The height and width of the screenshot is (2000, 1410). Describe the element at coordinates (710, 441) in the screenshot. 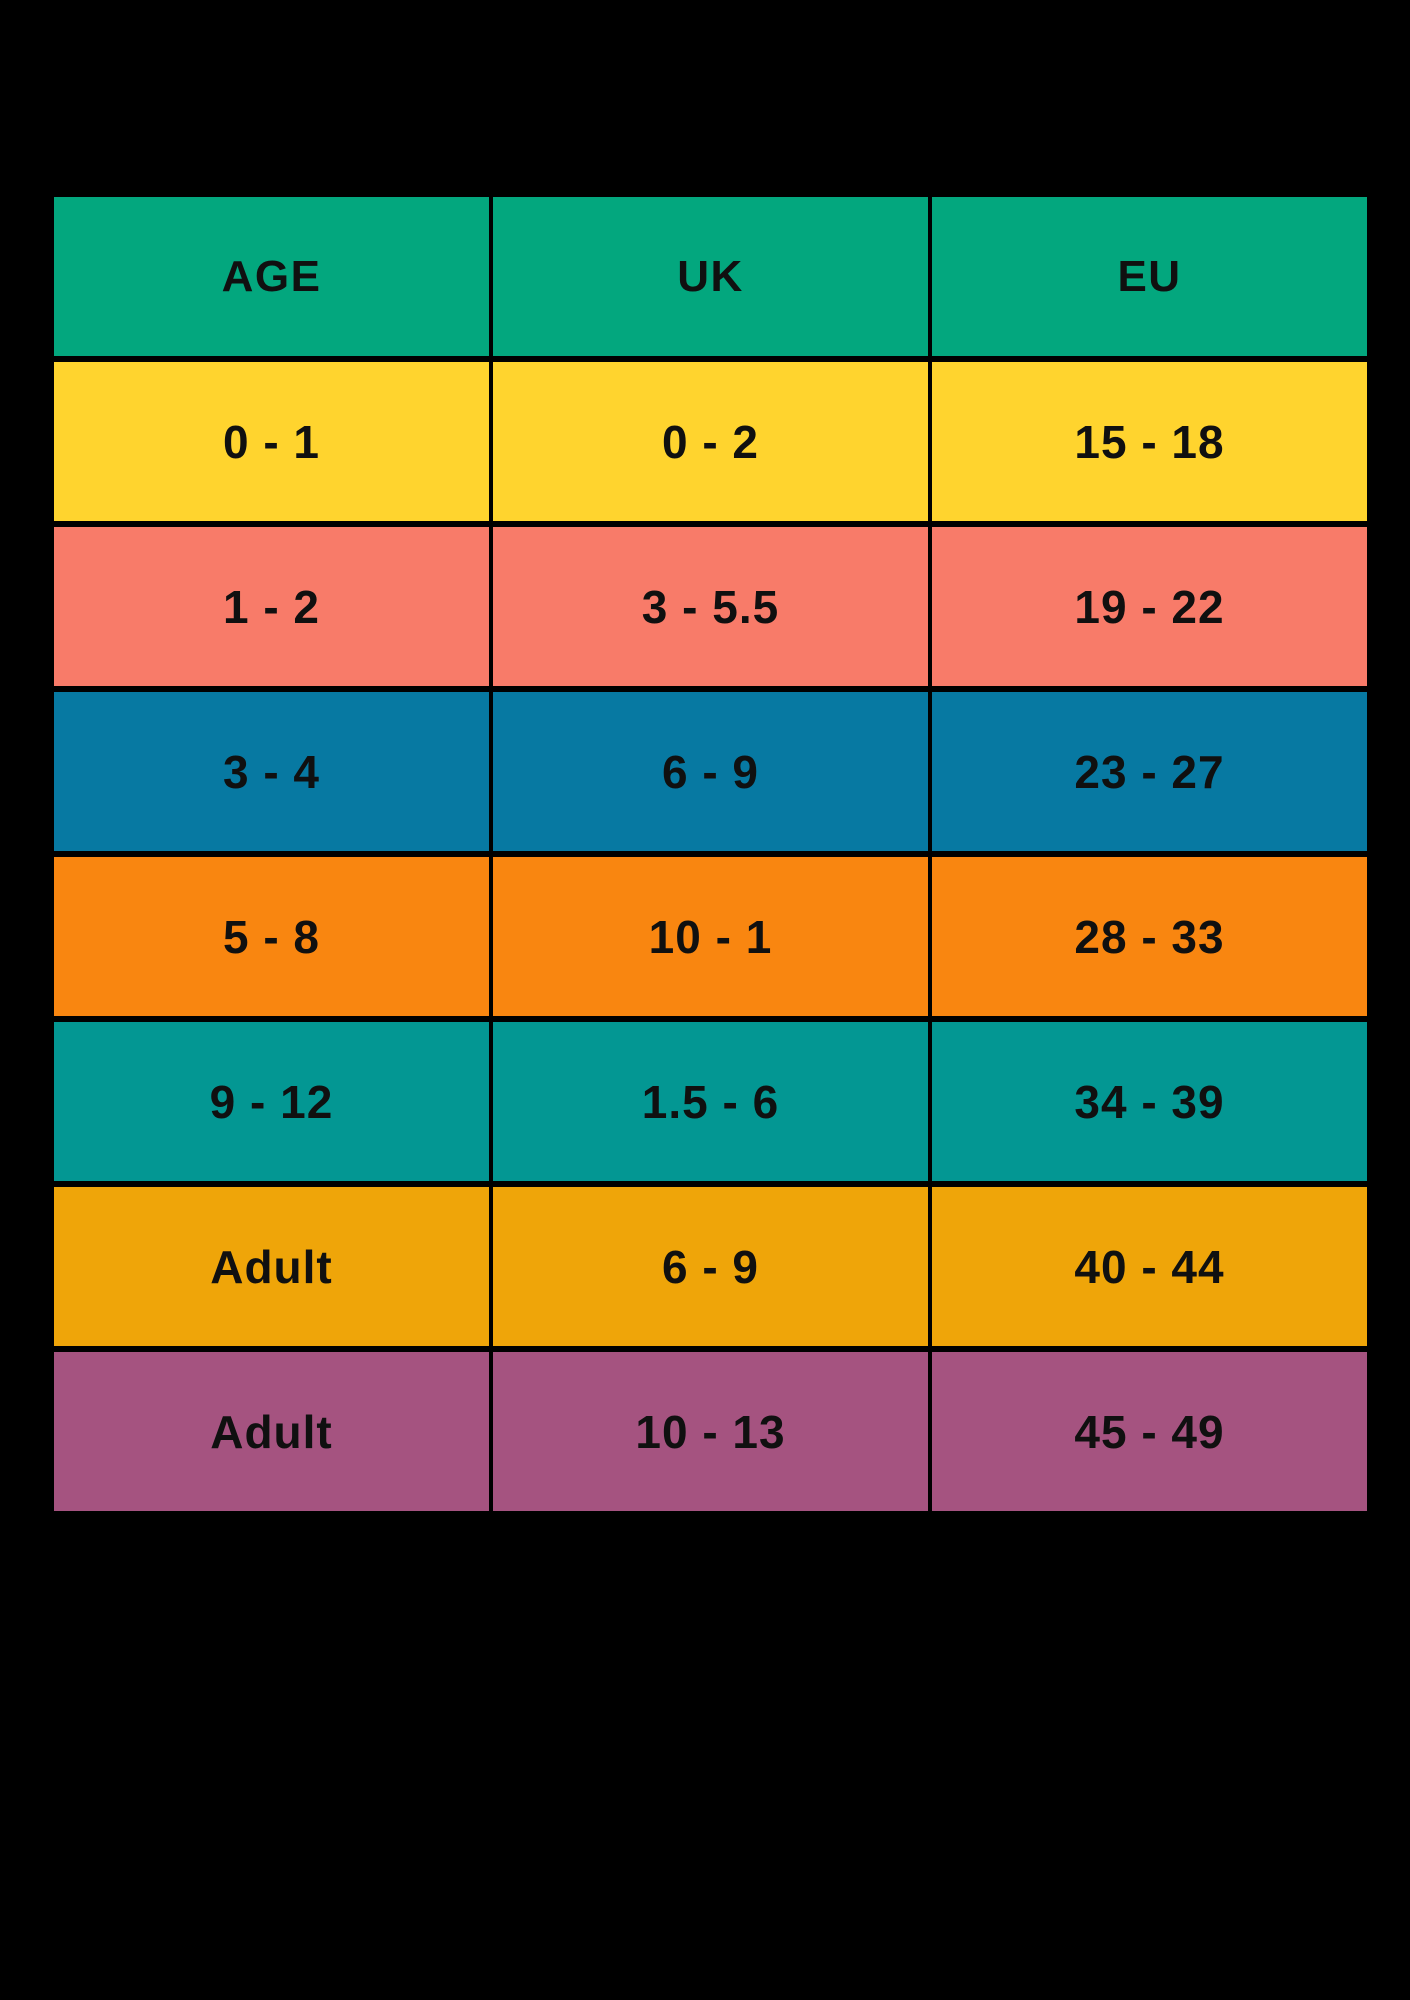

I see `table-cell-uk: 0 - 2` at that location.